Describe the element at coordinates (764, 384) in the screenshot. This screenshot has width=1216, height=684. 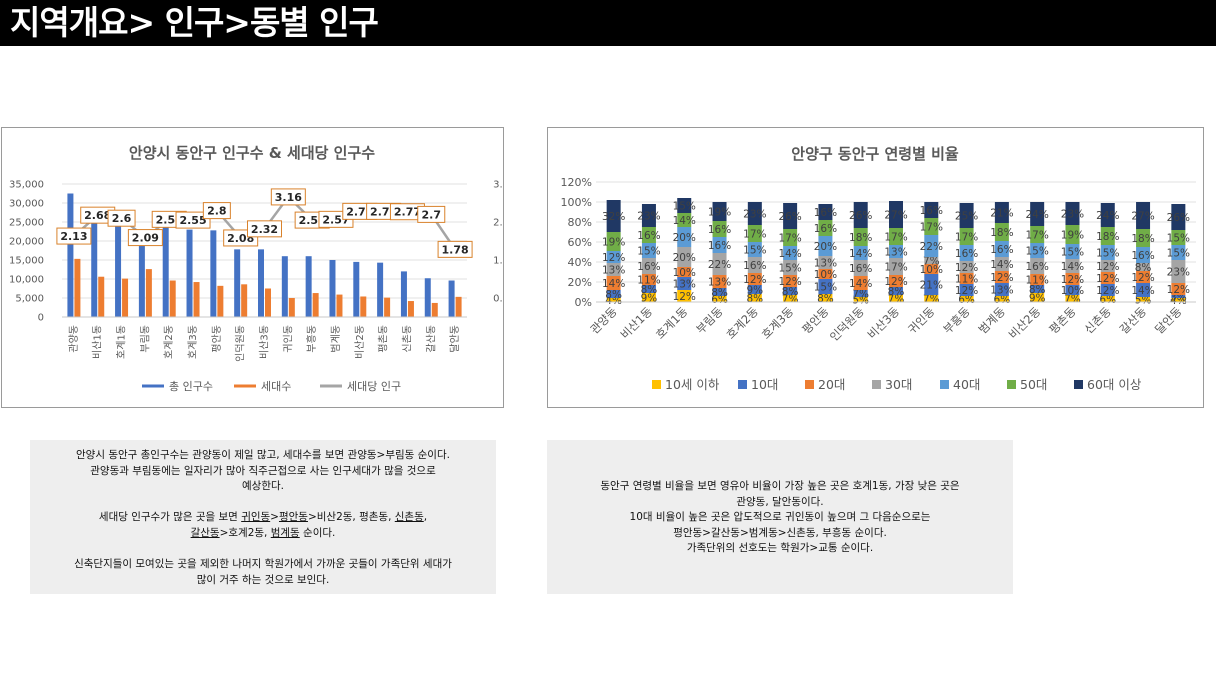
I see `legend-label: 10대` at that location.